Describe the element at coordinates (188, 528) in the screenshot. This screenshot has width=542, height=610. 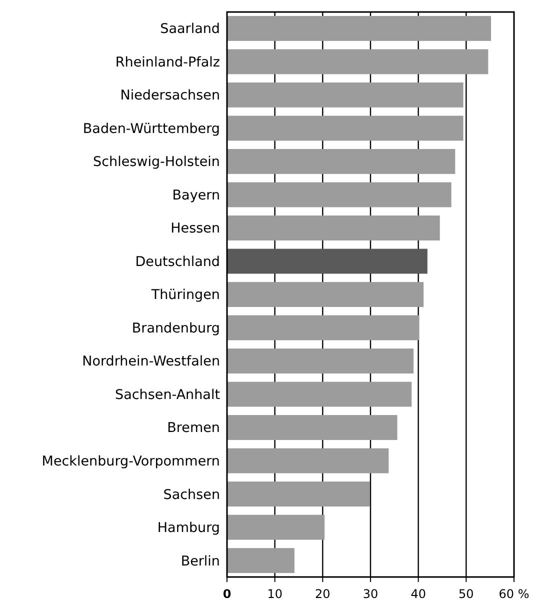
I see `y-tick-label: Hamburg` at that location.